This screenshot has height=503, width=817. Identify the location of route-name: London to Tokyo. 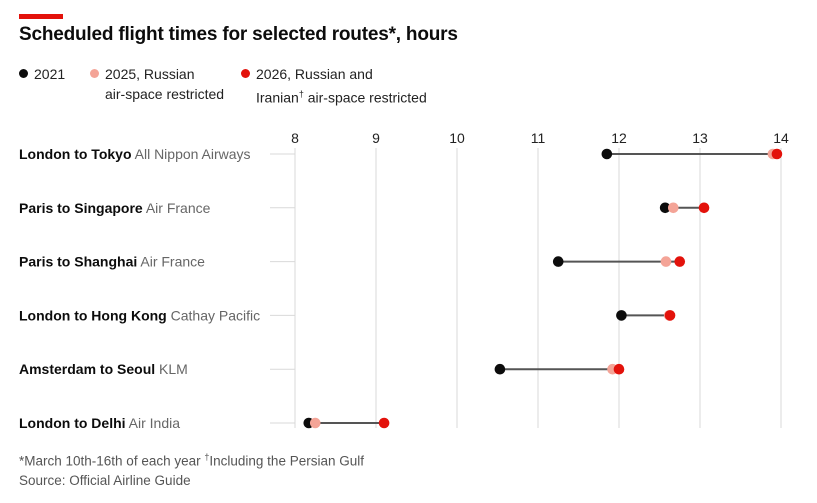
(75, 154).